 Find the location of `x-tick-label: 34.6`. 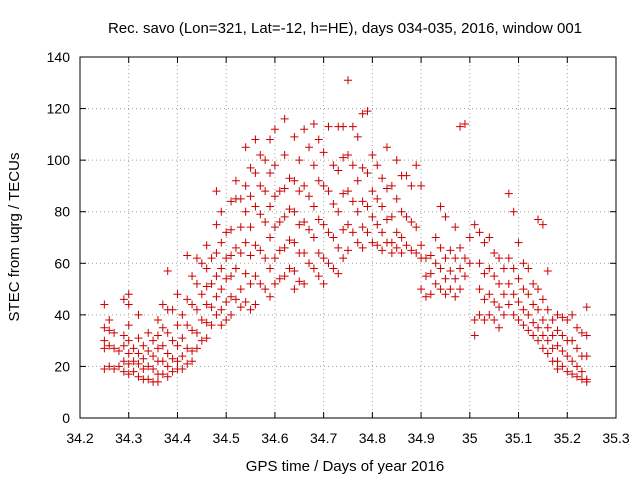

x-tick-label: 34.6 is located at coordinates (274, 438).